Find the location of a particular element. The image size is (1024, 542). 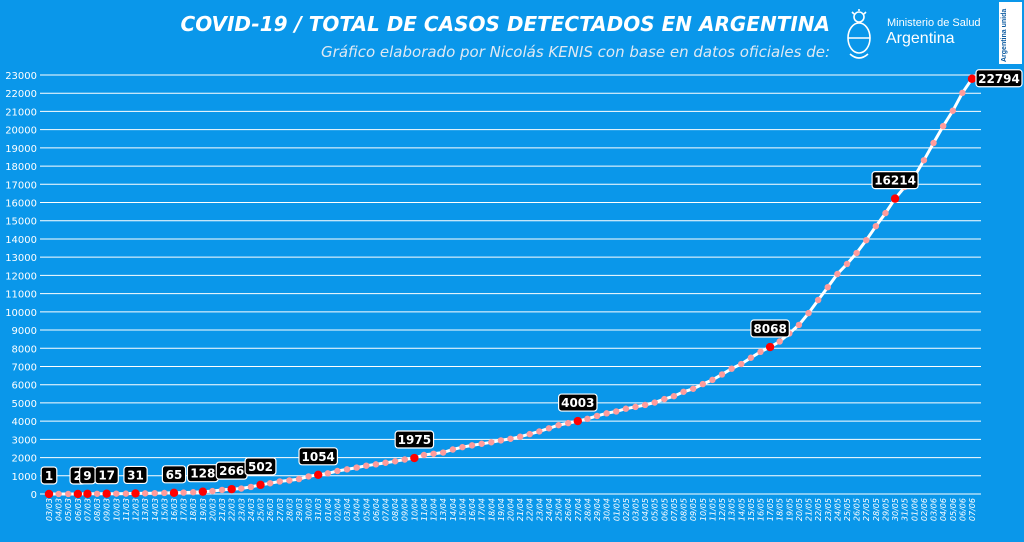

x-tick-label: 06/04 is located at coordinates (376, 509).